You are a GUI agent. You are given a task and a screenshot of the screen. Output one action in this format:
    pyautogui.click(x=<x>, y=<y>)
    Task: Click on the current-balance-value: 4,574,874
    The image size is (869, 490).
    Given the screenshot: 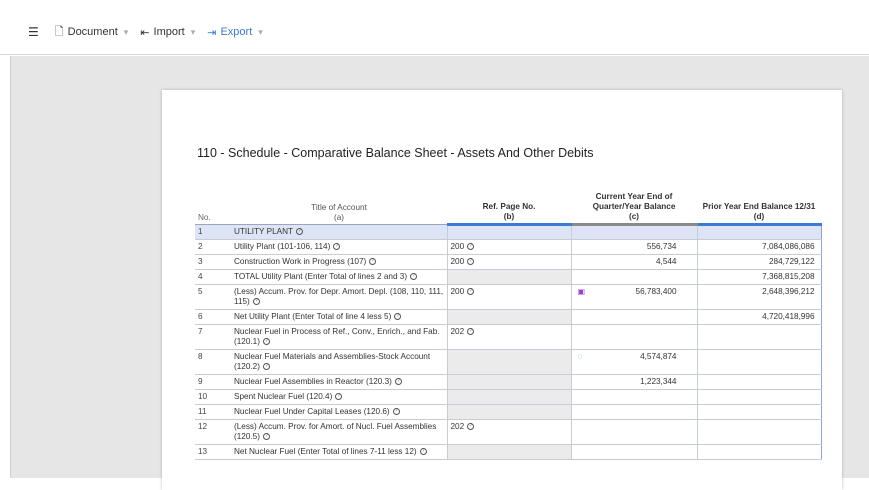 What is the action you would take?
    pyautogui.click(x=658, y=356)
    